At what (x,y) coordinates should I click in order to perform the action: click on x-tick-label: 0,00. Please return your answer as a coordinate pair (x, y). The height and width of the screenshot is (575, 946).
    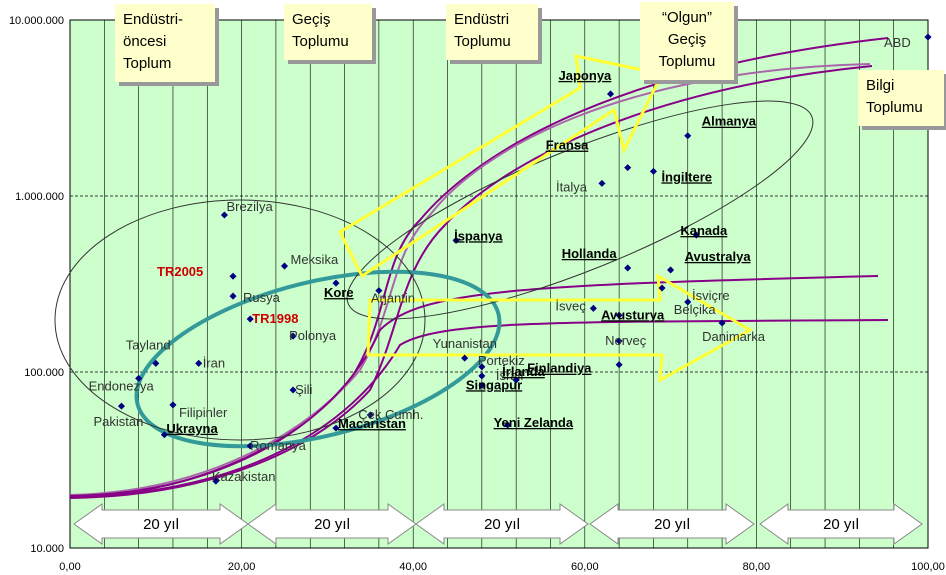
    Looking at the image, I should click on (69, 567).